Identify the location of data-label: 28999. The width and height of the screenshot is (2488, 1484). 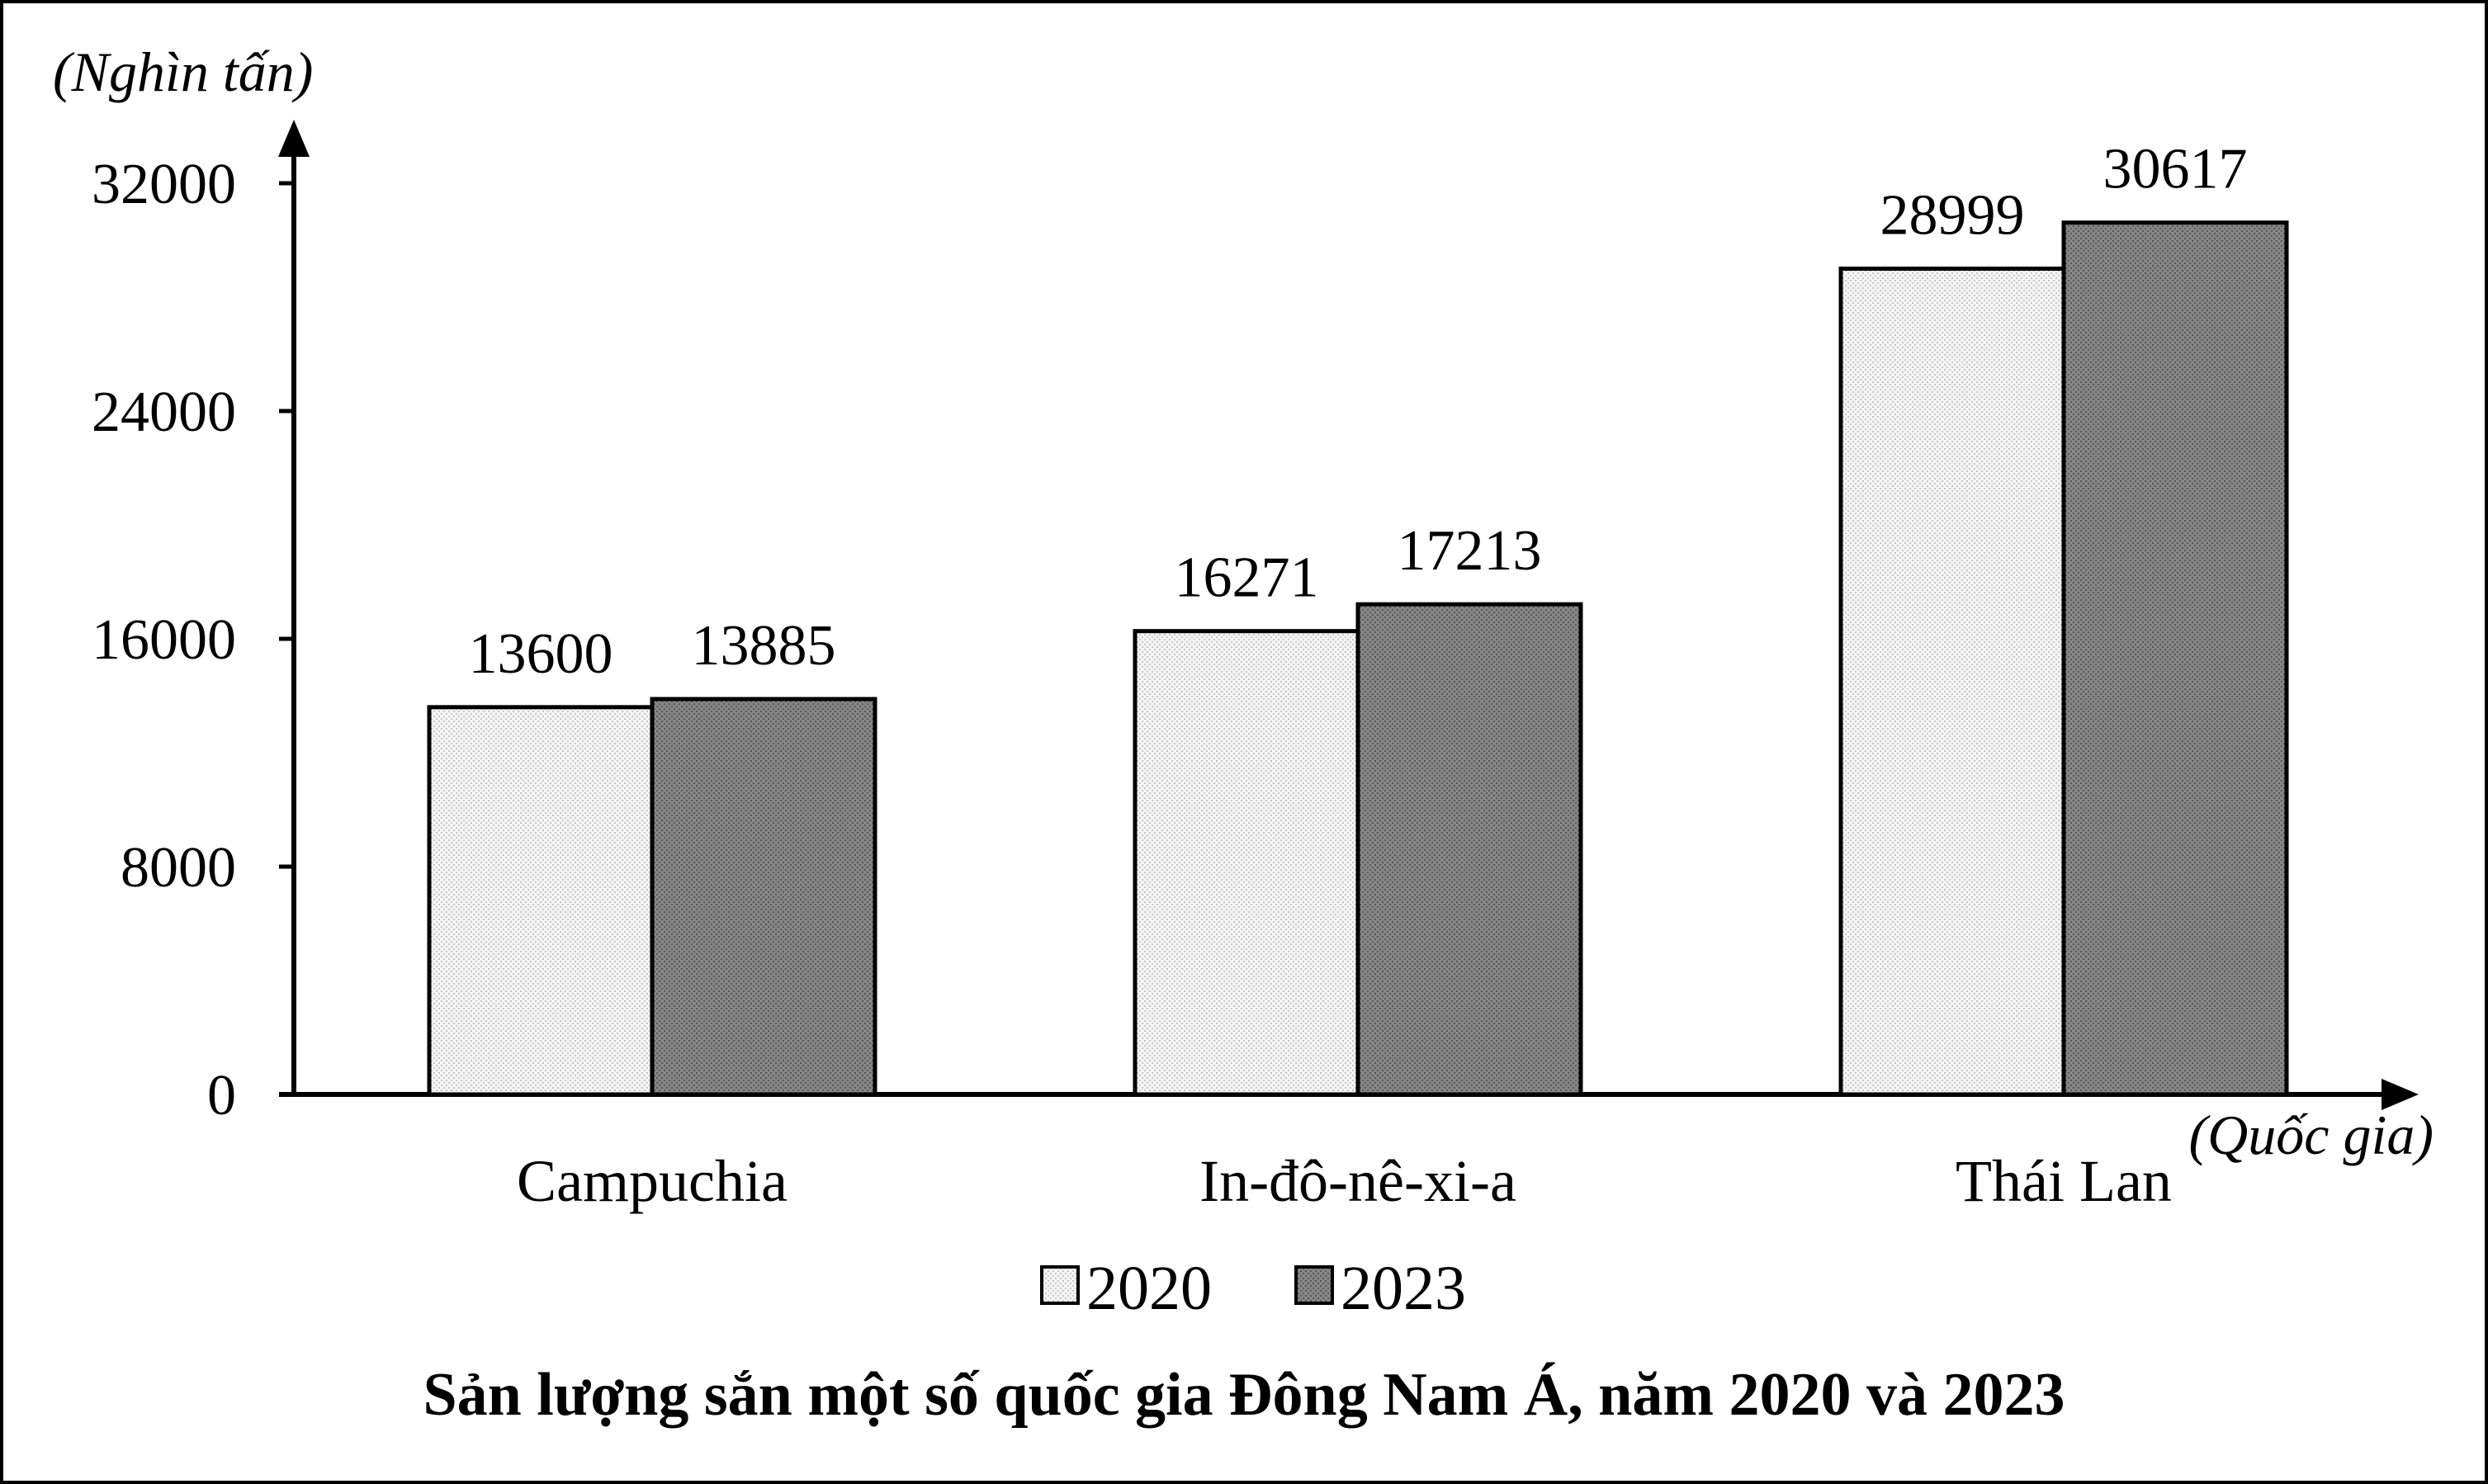
(1953, 216).